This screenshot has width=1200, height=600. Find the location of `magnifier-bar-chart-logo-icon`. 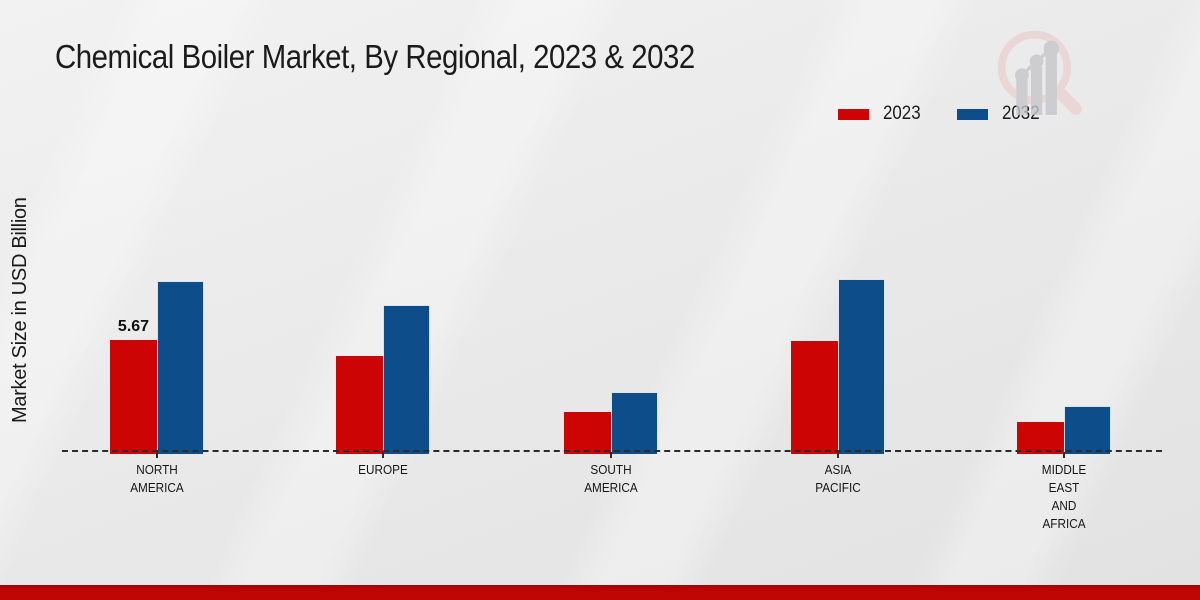

magnifier-bar-chart-logo-icon is located at coordinates (1039, 72).